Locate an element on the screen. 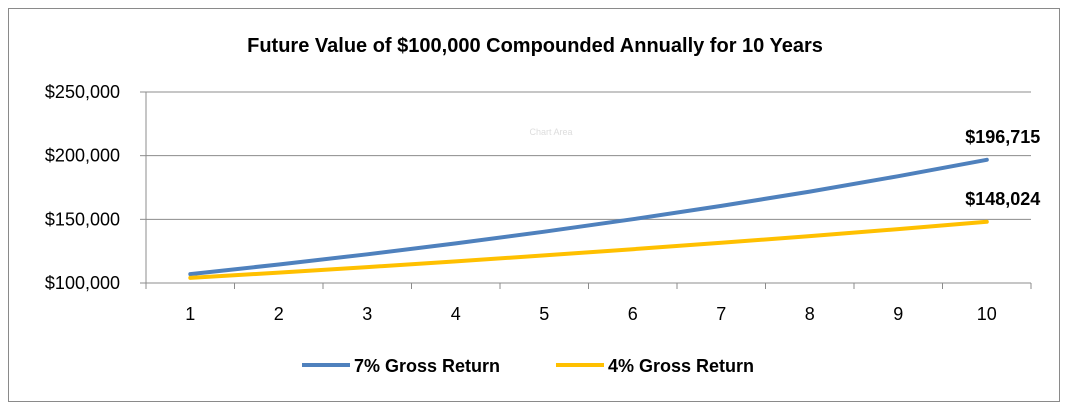  y-tick-label: $100,000 is located at coordinates (82, 283).